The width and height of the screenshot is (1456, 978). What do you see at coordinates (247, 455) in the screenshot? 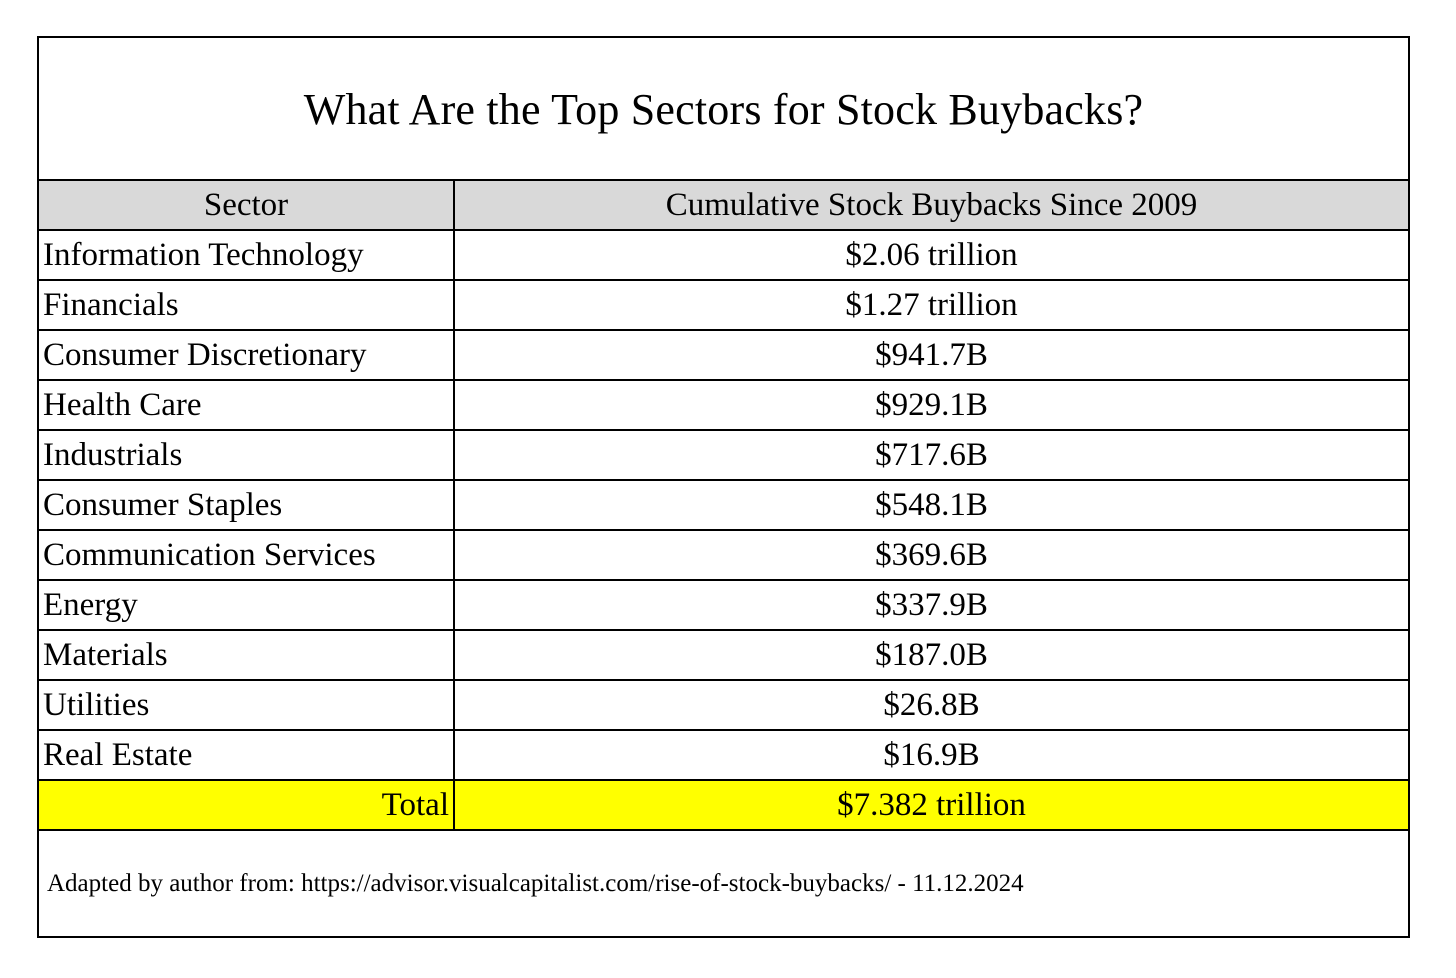
I see `sector-cell: Industrials` at bounding box center [247, 455].